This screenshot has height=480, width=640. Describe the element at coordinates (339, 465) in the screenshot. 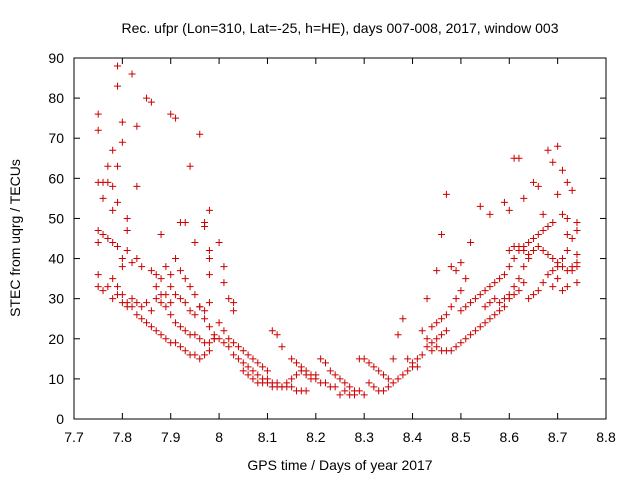

I see `x-axis-label: GPS time / Days of year 2017` at that location.